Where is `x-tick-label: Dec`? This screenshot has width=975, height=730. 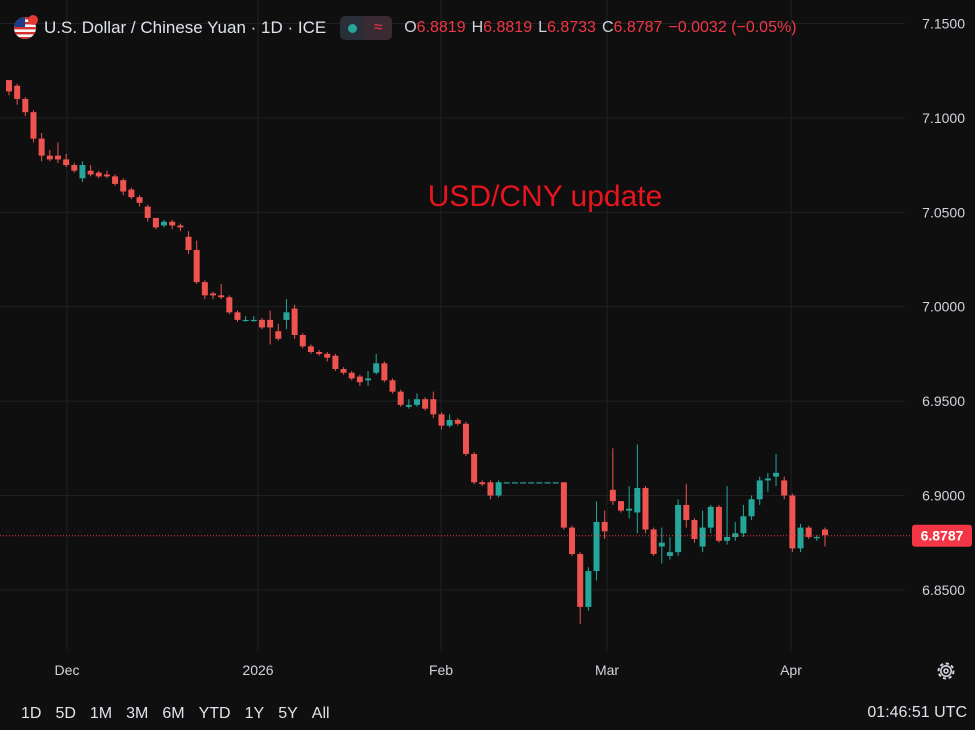
x-tick-label: Dec is located at coordinates (67, 670).